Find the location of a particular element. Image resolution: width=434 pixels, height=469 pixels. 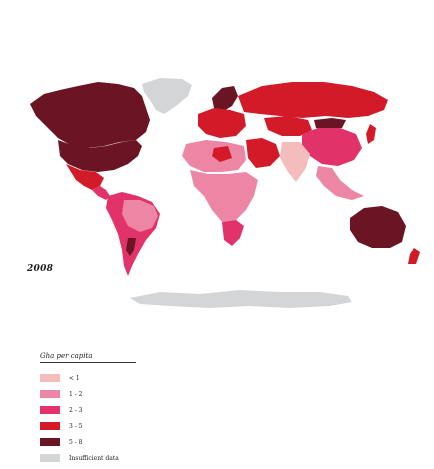

region-scandinavia is located at coordinates (225, 99).